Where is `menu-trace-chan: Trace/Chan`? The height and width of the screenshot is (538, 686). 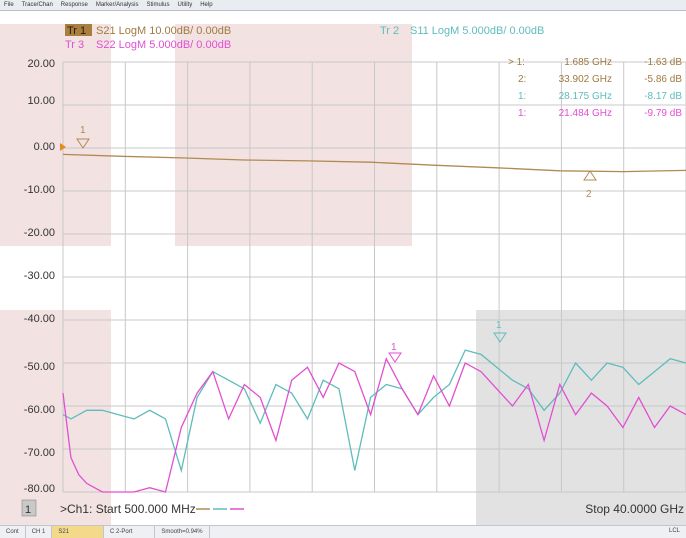
menu-trace-chan: Trace/Chan is located at coordinates (37, 5).